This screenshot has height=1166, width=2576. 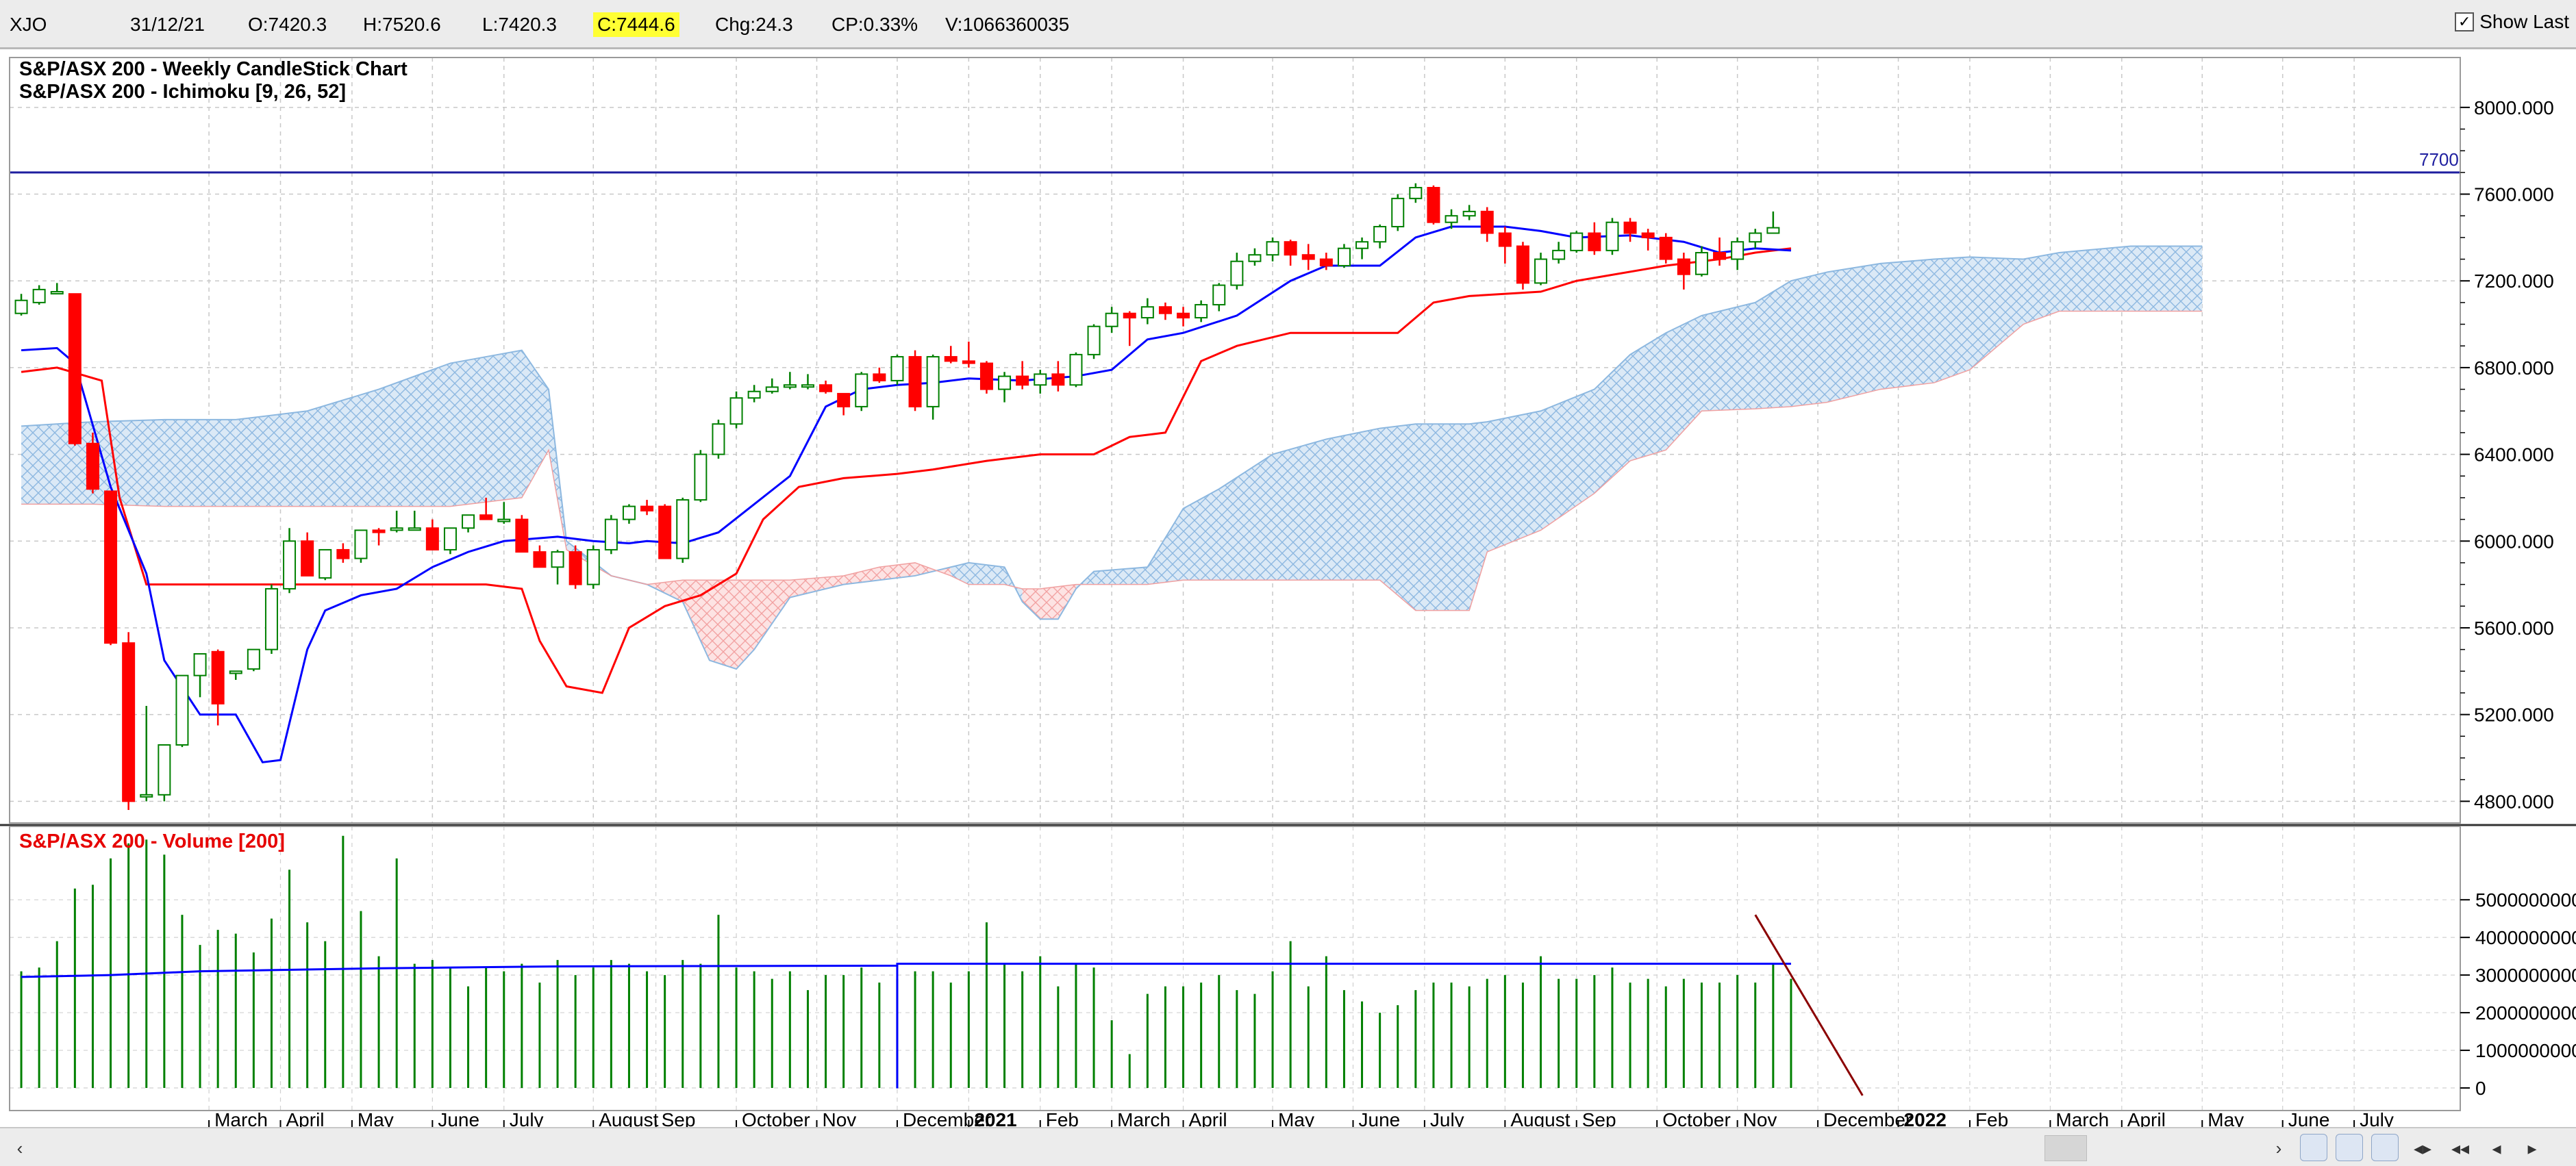 What do you see at coordinates (2385, 1147) in the screenshot?
I see `pan-icon` at bounding box center [2385, 1147].